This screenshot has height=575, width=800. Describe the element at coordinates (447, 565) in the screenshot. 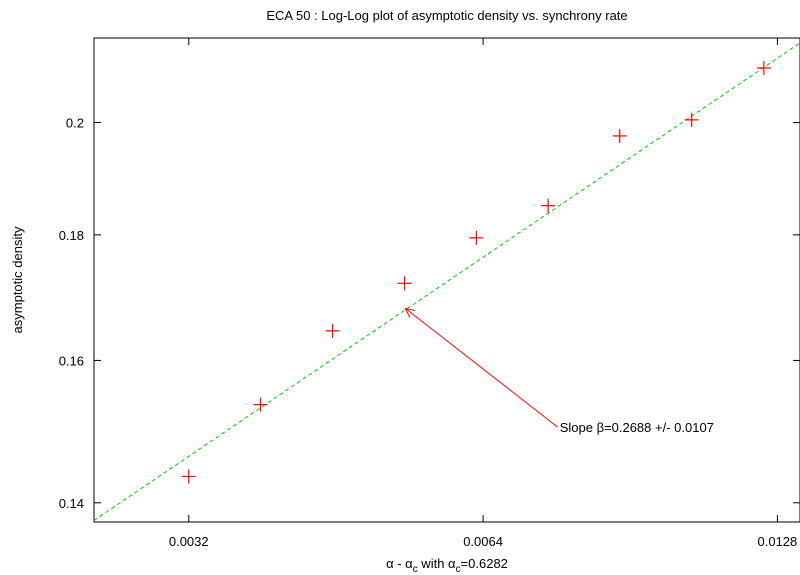

I see `x-axis-label: α - αc with αc=0.6282` at that location.